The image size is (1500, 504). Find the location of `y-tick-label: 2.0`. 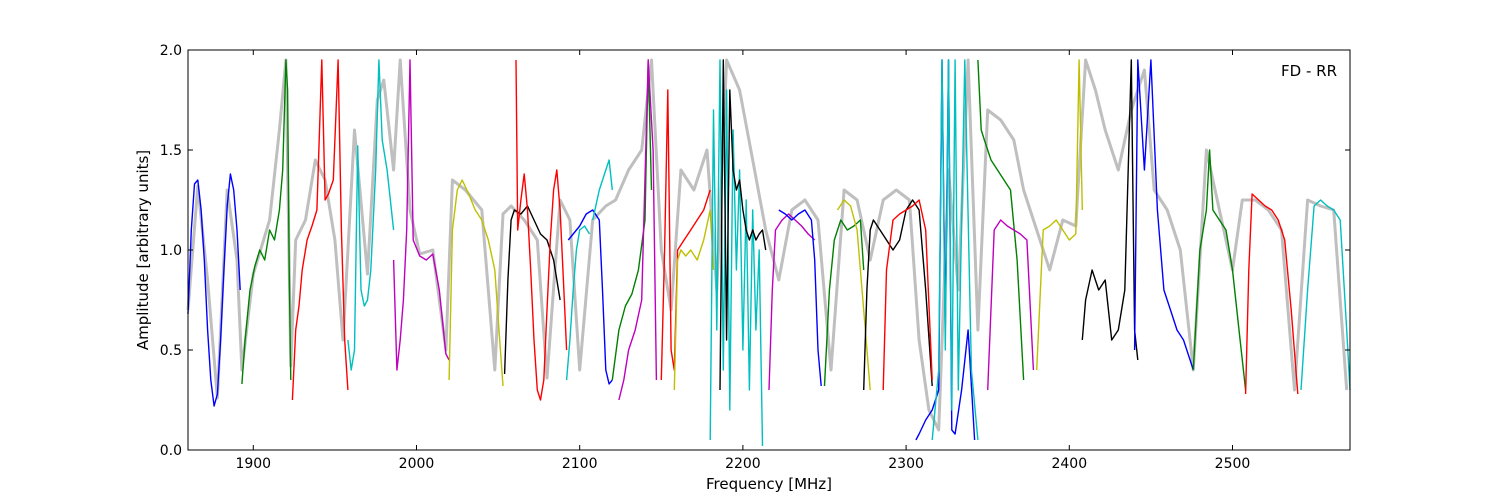

y-tick-label: 2.0 is located at coordinates (171, 51).